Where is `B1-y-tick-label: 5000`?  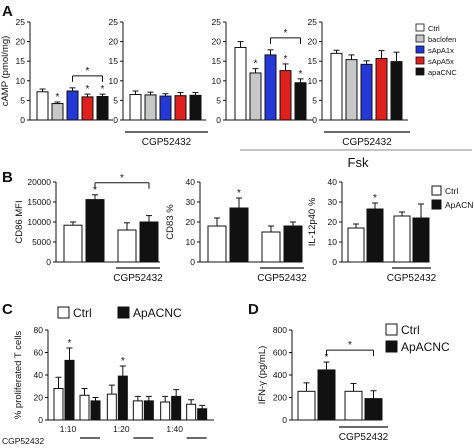
B1-y-tick-label: 5000 is located at coordinates (41, 242).